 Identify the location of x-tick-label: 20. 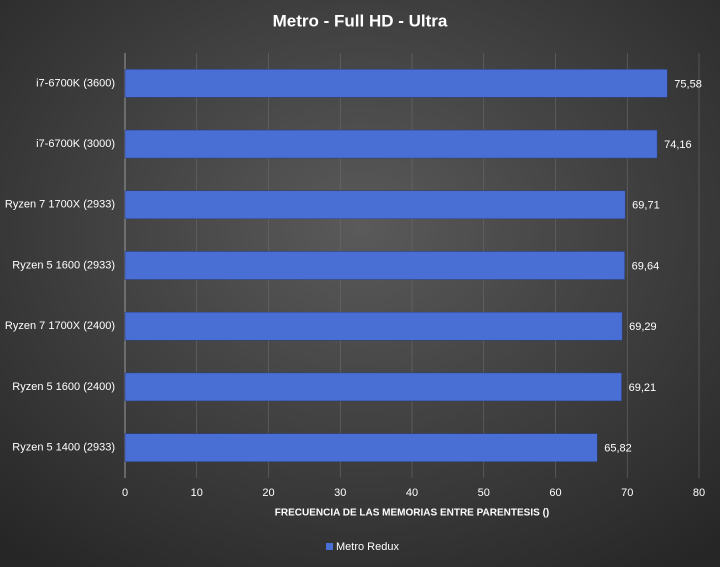
(268, 493).